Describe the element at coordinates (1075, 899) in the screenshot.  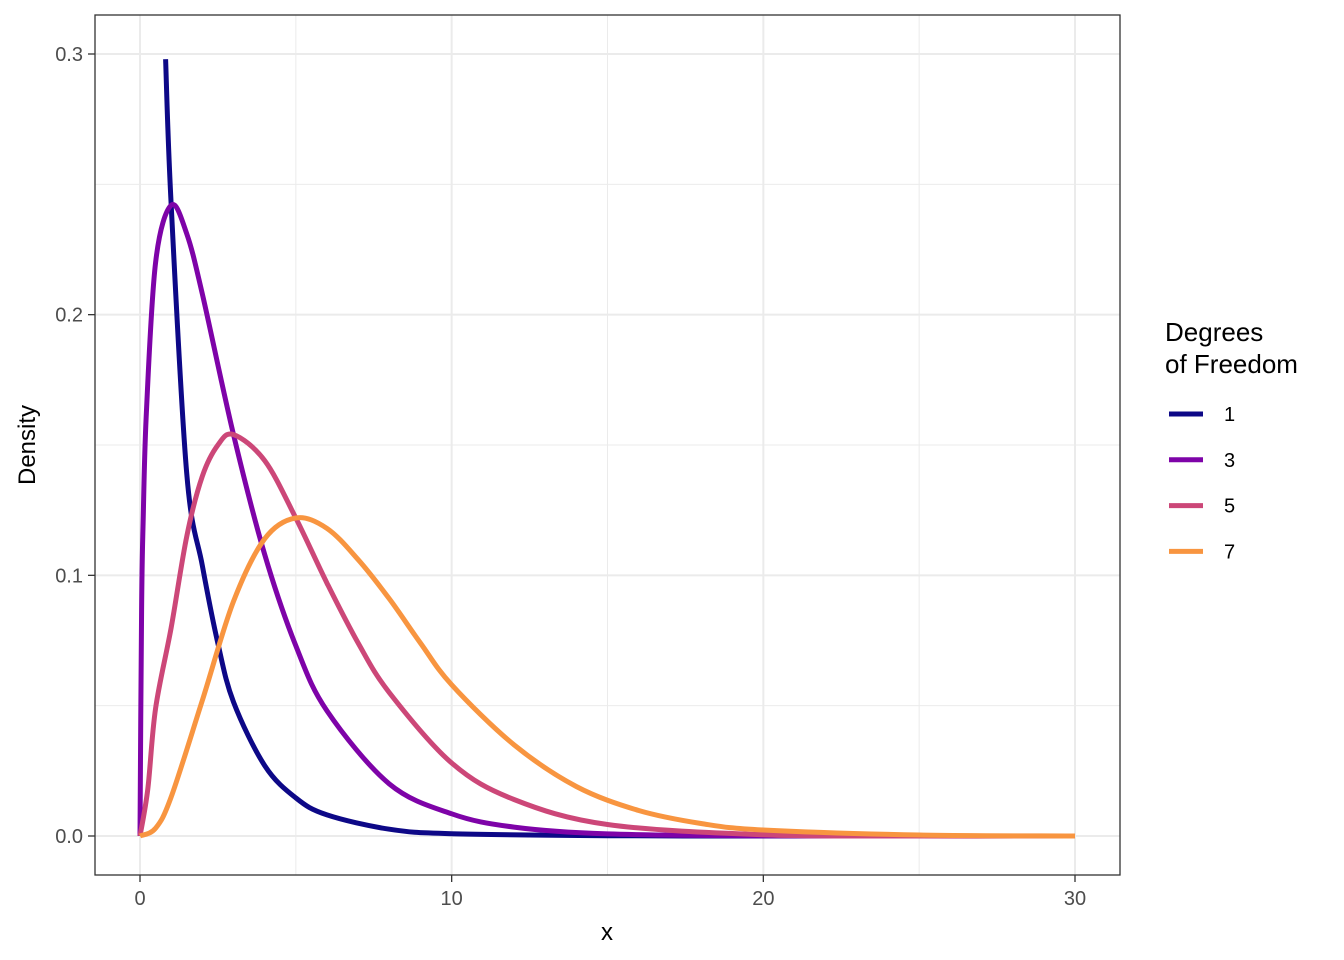
I see `x-tick-label: 30` at that location.